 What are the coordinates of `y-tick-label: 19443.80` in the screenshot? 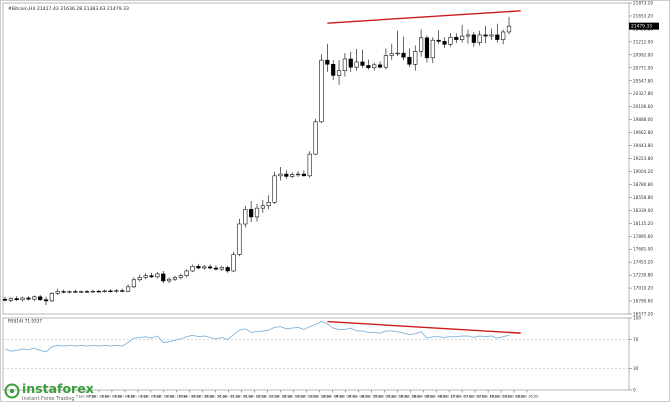 It's located at (643, 145).